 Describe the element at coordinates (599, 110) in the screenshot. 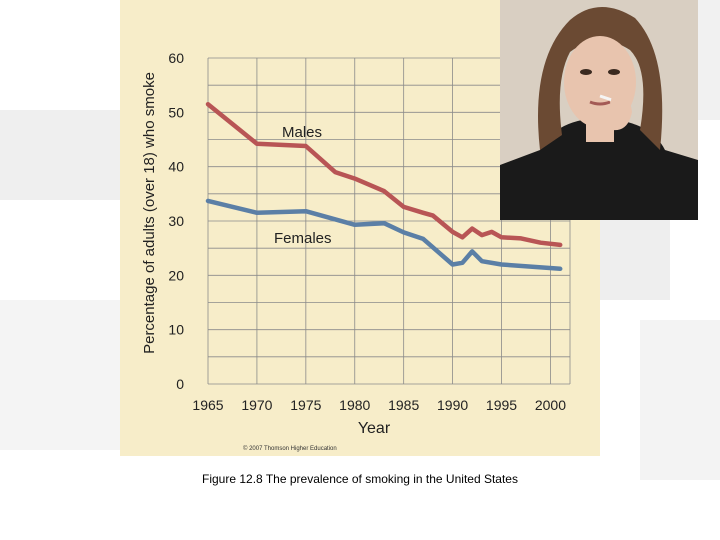

I see `woman-smoking-photo` at that location.